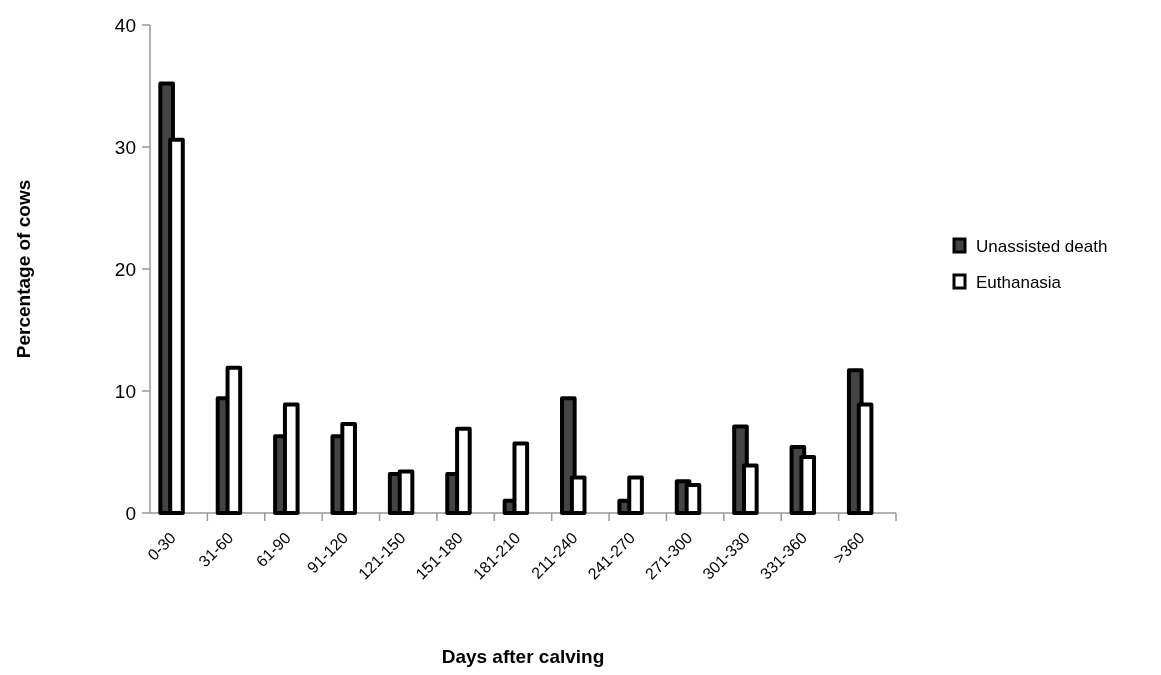  What do you see at coordinates (125, 391) in the screenshot?
I see `y-tick-label: 10` at bounding box center [125, 391].